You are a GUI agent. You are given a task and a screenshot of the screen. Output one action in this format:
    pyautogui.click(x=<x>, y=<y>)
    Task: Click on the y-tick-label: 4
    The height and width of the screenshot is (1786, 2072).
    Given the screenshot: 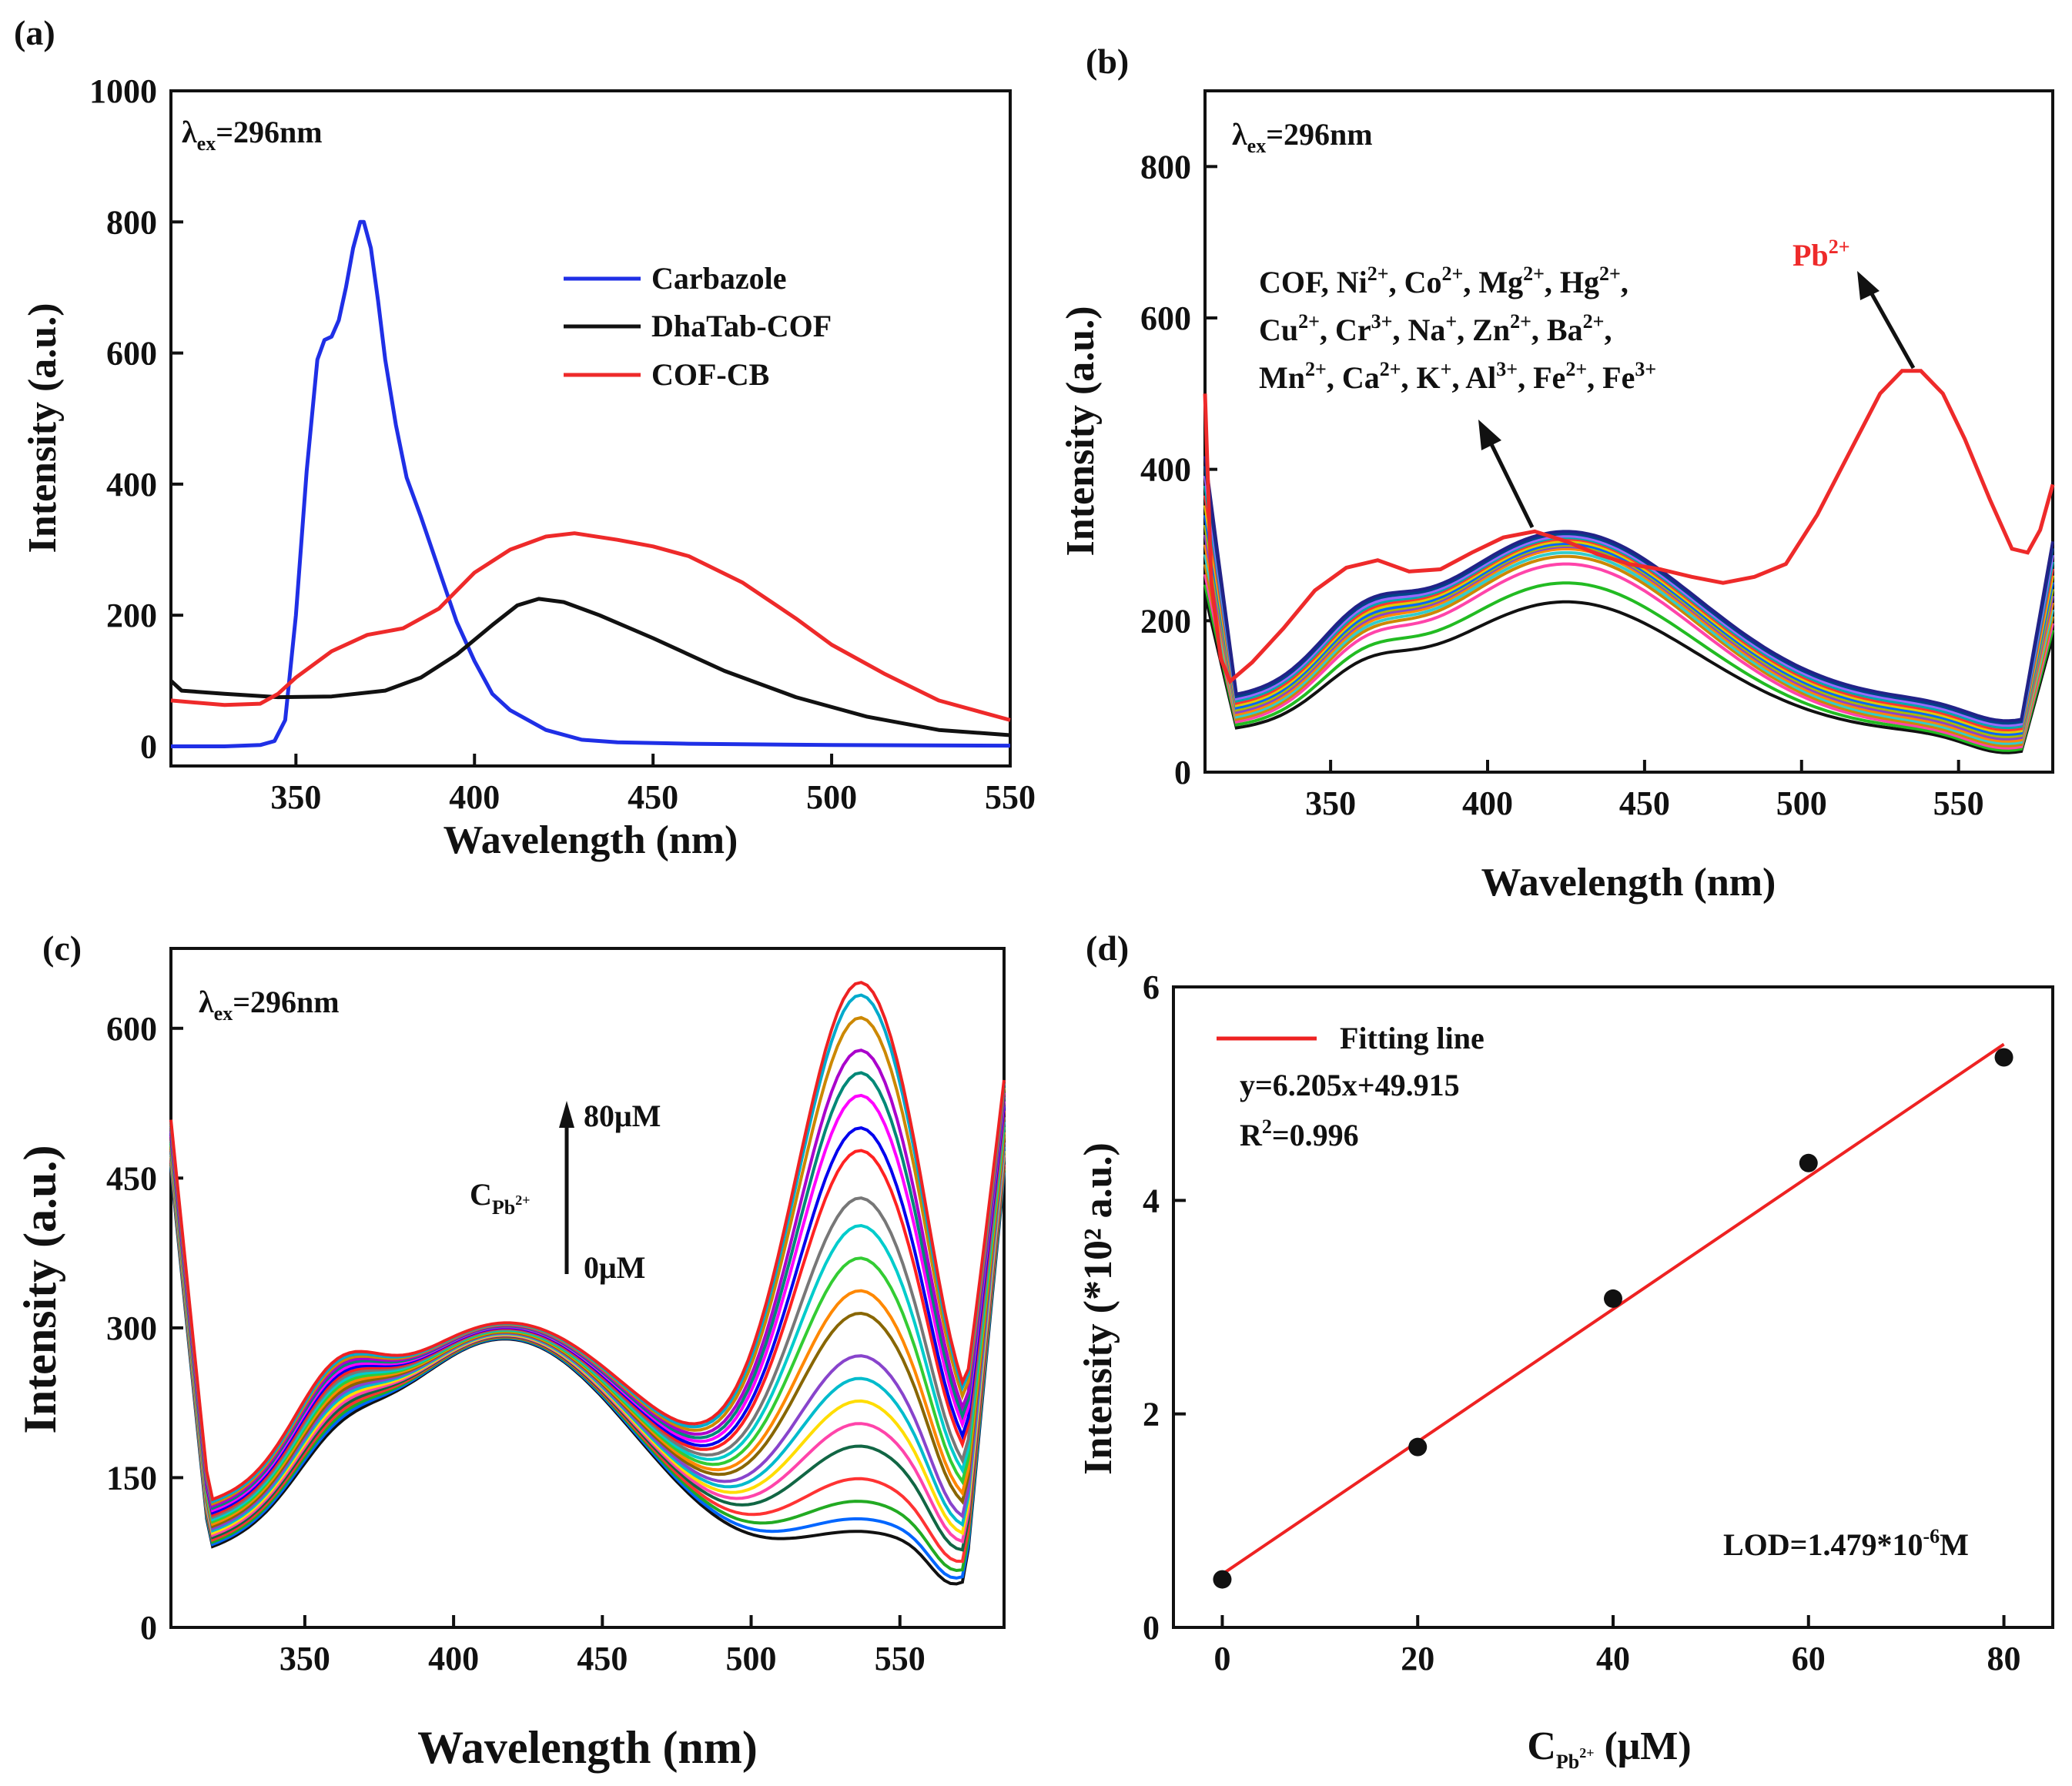 What is the action you would take?
    pyautogui.click(x=1152, y=1200)
    